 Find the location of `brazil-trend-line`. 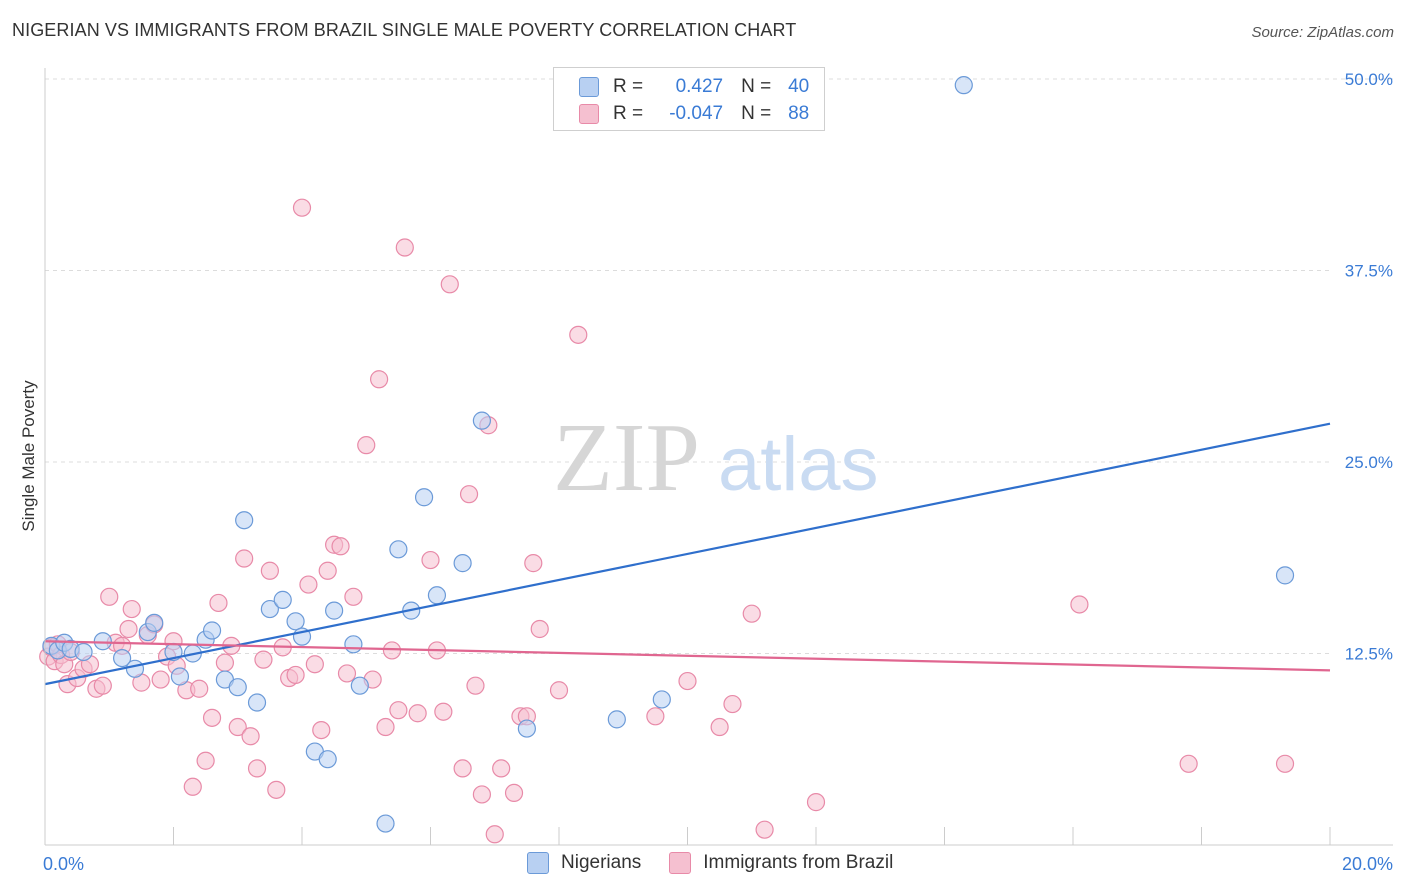

brazil-trend-line is located at coordinates (687, 656).